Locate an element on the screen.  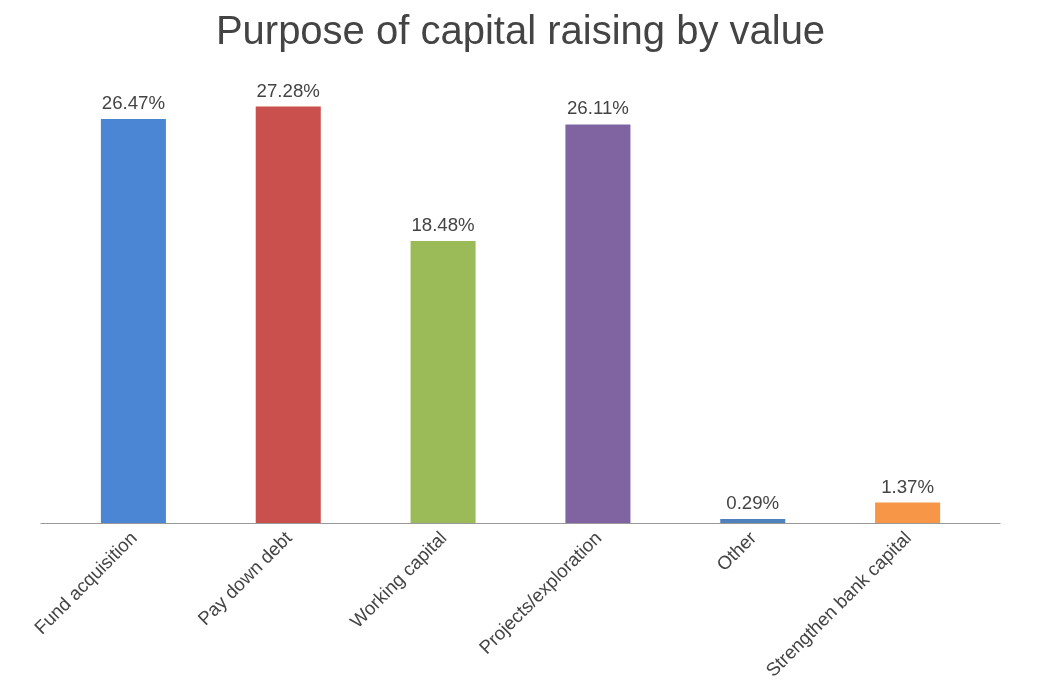
data-label: 27.28% is located at coordinates (288, 90).